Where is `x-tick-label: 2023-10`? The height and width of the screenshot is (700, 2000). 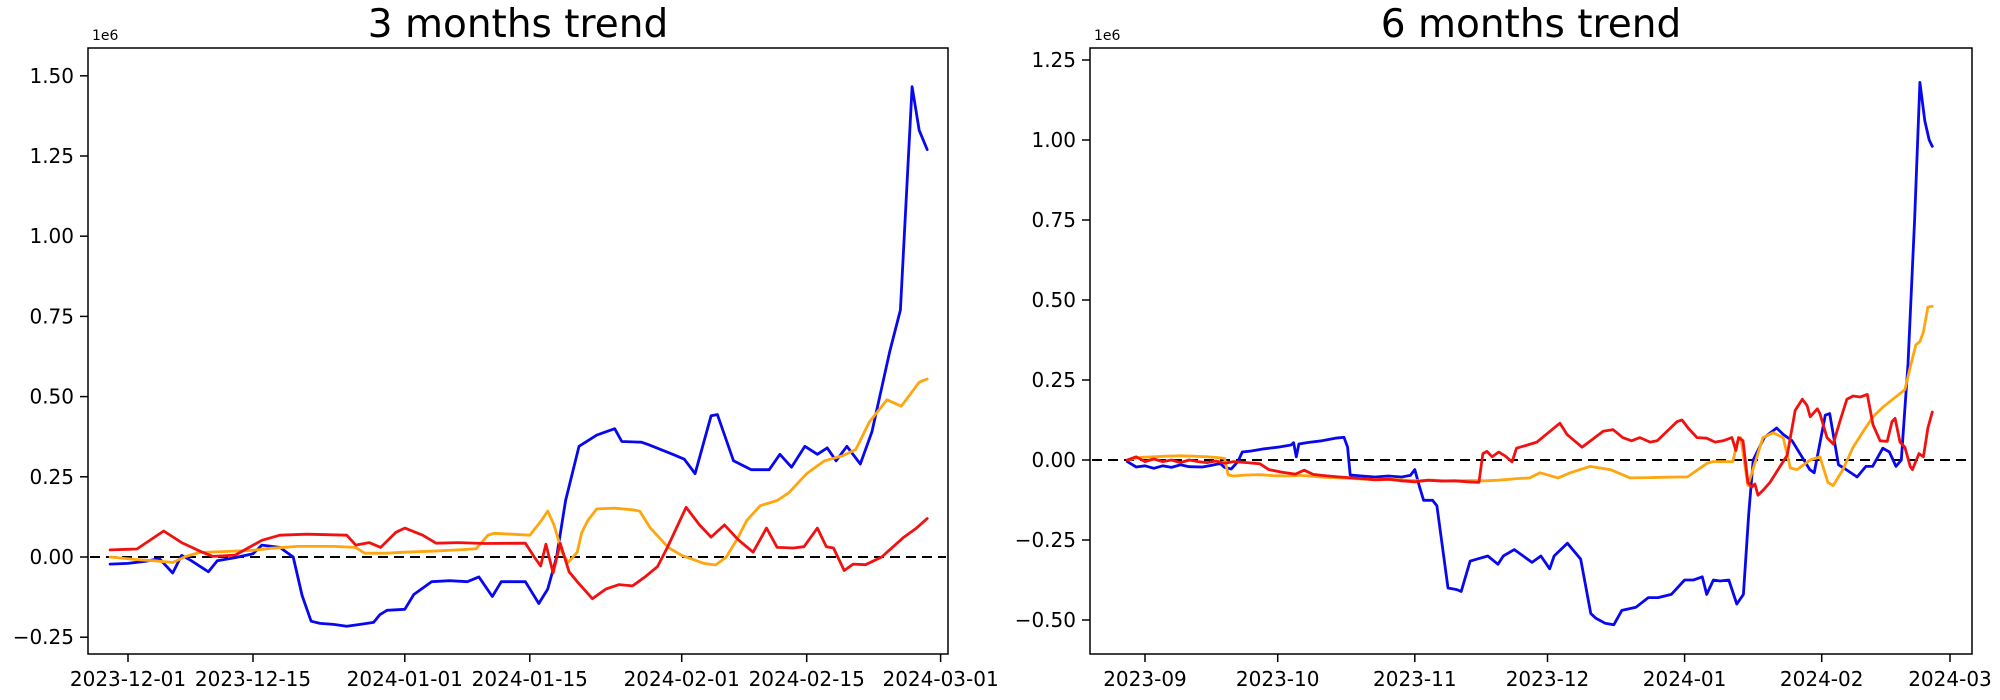
x-tick-label: 2023-10 is located at coordinates (1278, 679).